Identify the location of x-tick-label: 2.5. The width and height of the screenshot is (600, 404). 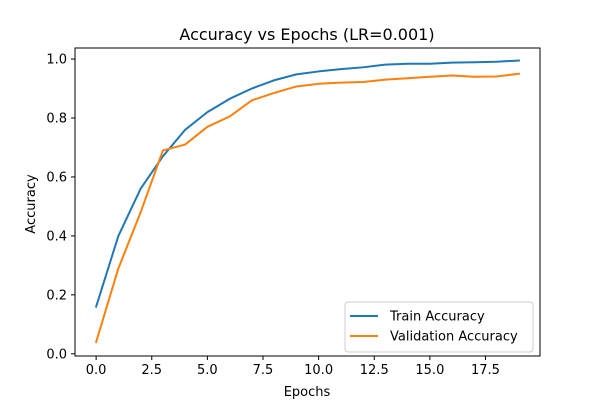
(151, 370).